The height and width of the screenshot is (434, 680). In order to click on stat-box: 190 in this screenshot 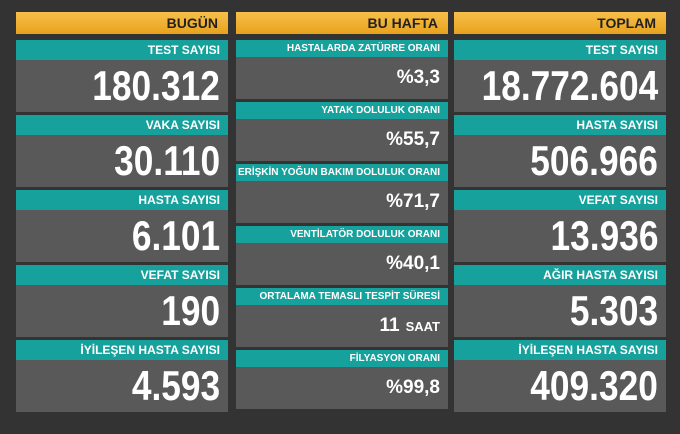, I will do `click(122, 311)`.